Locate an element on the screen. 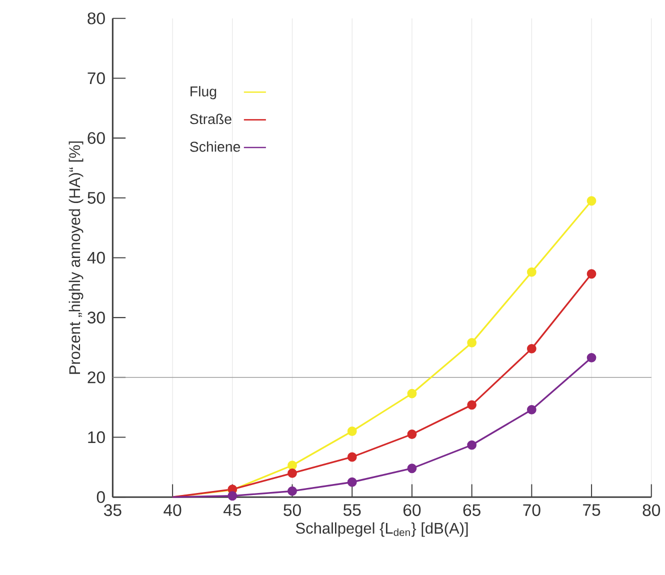 The height and width of the screenshot is (575, 665). y-tick-label: 30 is located at coordinates (96, 317).